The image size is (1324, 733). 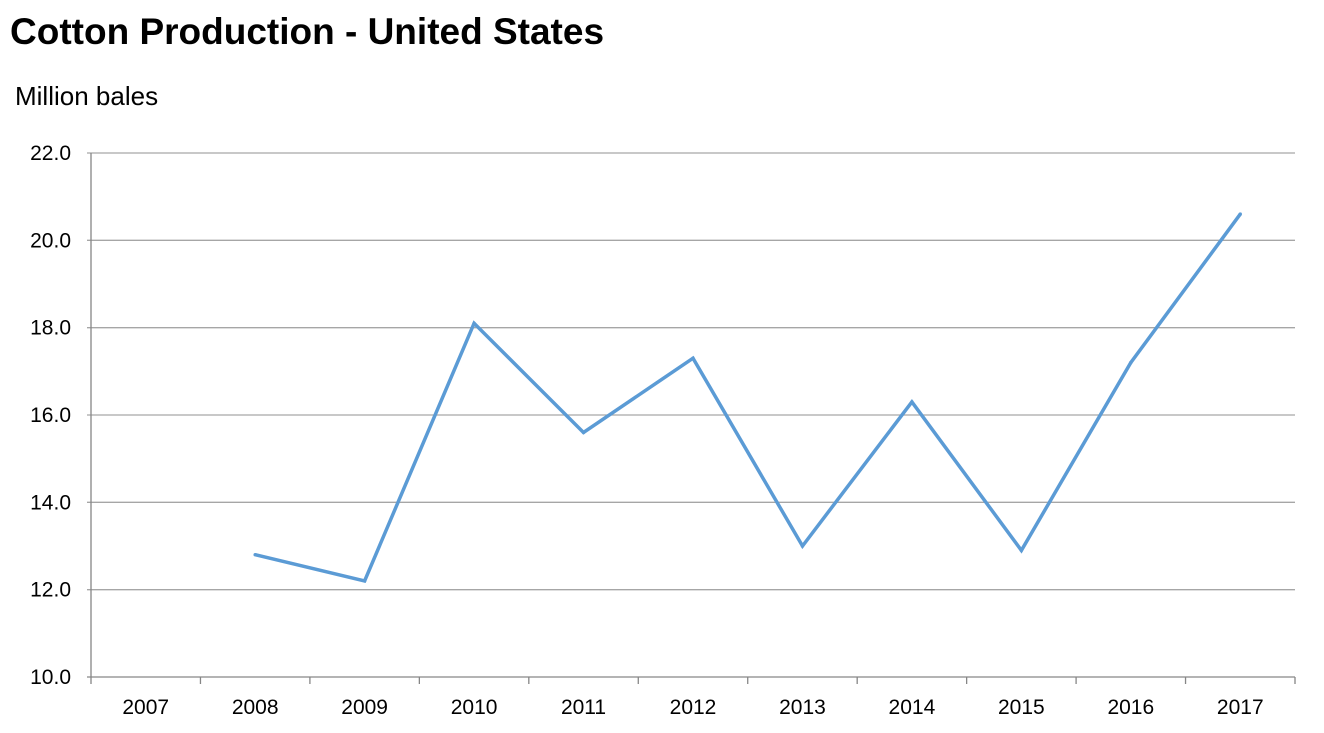 I want to click on y-tick-labels: 10.0 12.0 14.0 16.0 18.0 20.0 22.0, so click(x=50, y=415).